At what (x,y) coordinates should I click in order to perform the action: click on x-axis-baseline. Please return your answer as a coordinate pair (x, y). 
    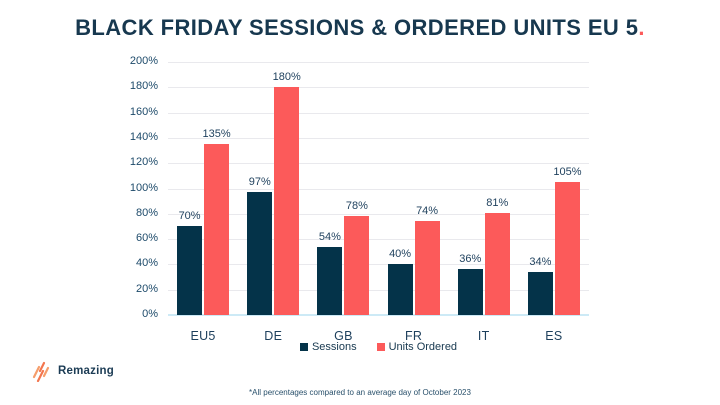
    Looking at the image, I should click on (378, 315).